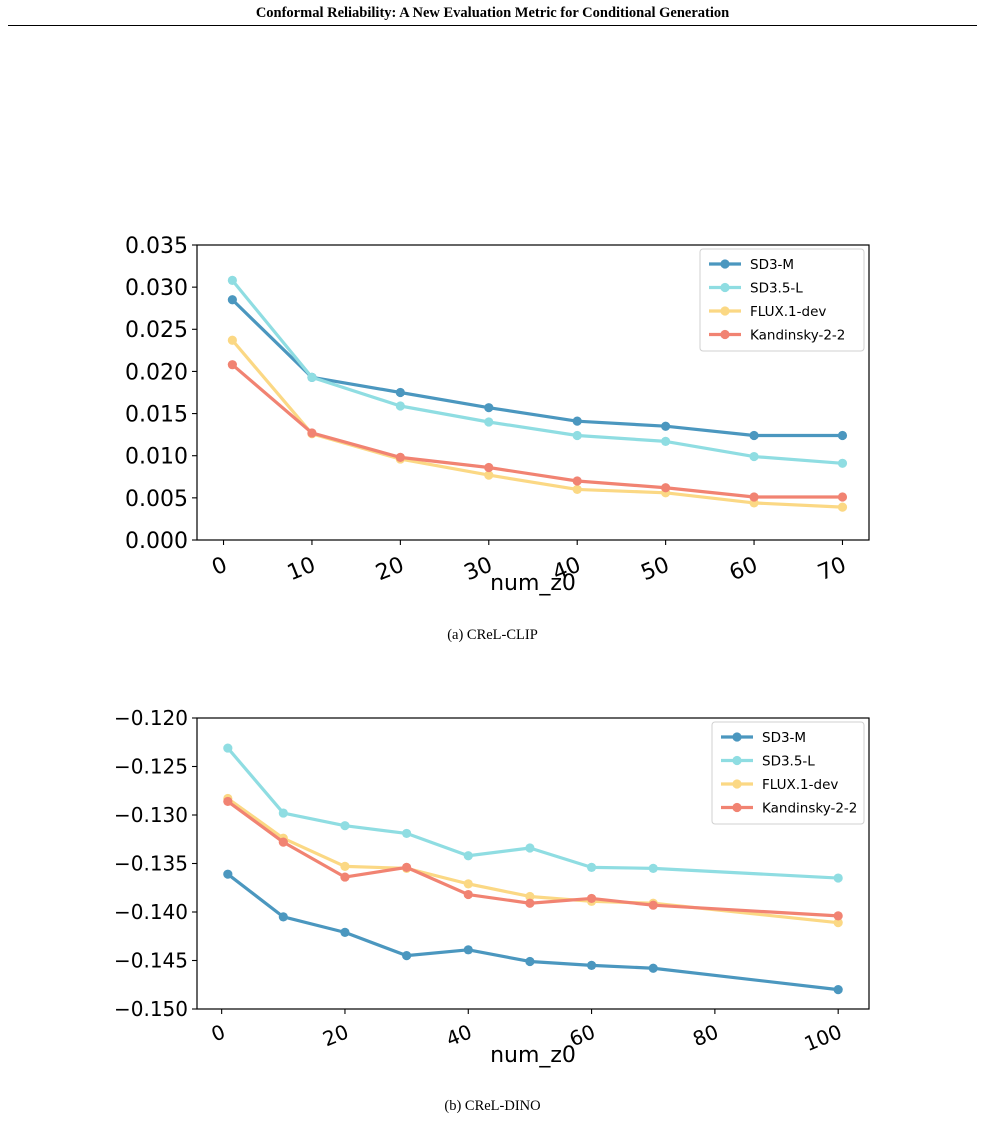  Describe the element at coordinates (156, 330) in the screenshot. I see `y-tick-label: 0.025` at that location.